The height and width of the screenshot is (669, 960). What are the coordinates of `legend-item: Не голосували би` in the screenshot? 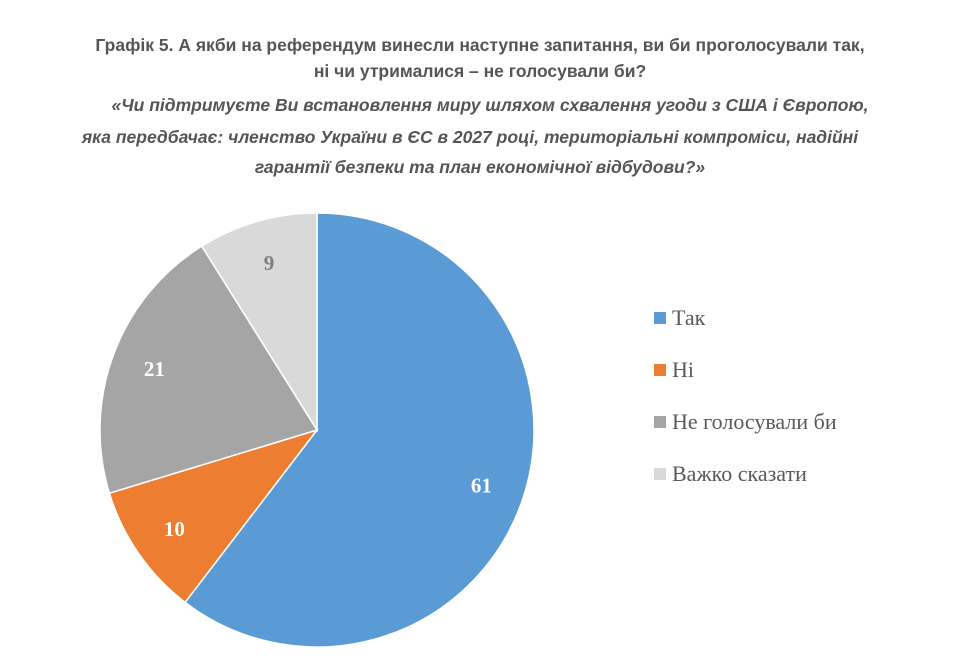 It's located at (745, 422).